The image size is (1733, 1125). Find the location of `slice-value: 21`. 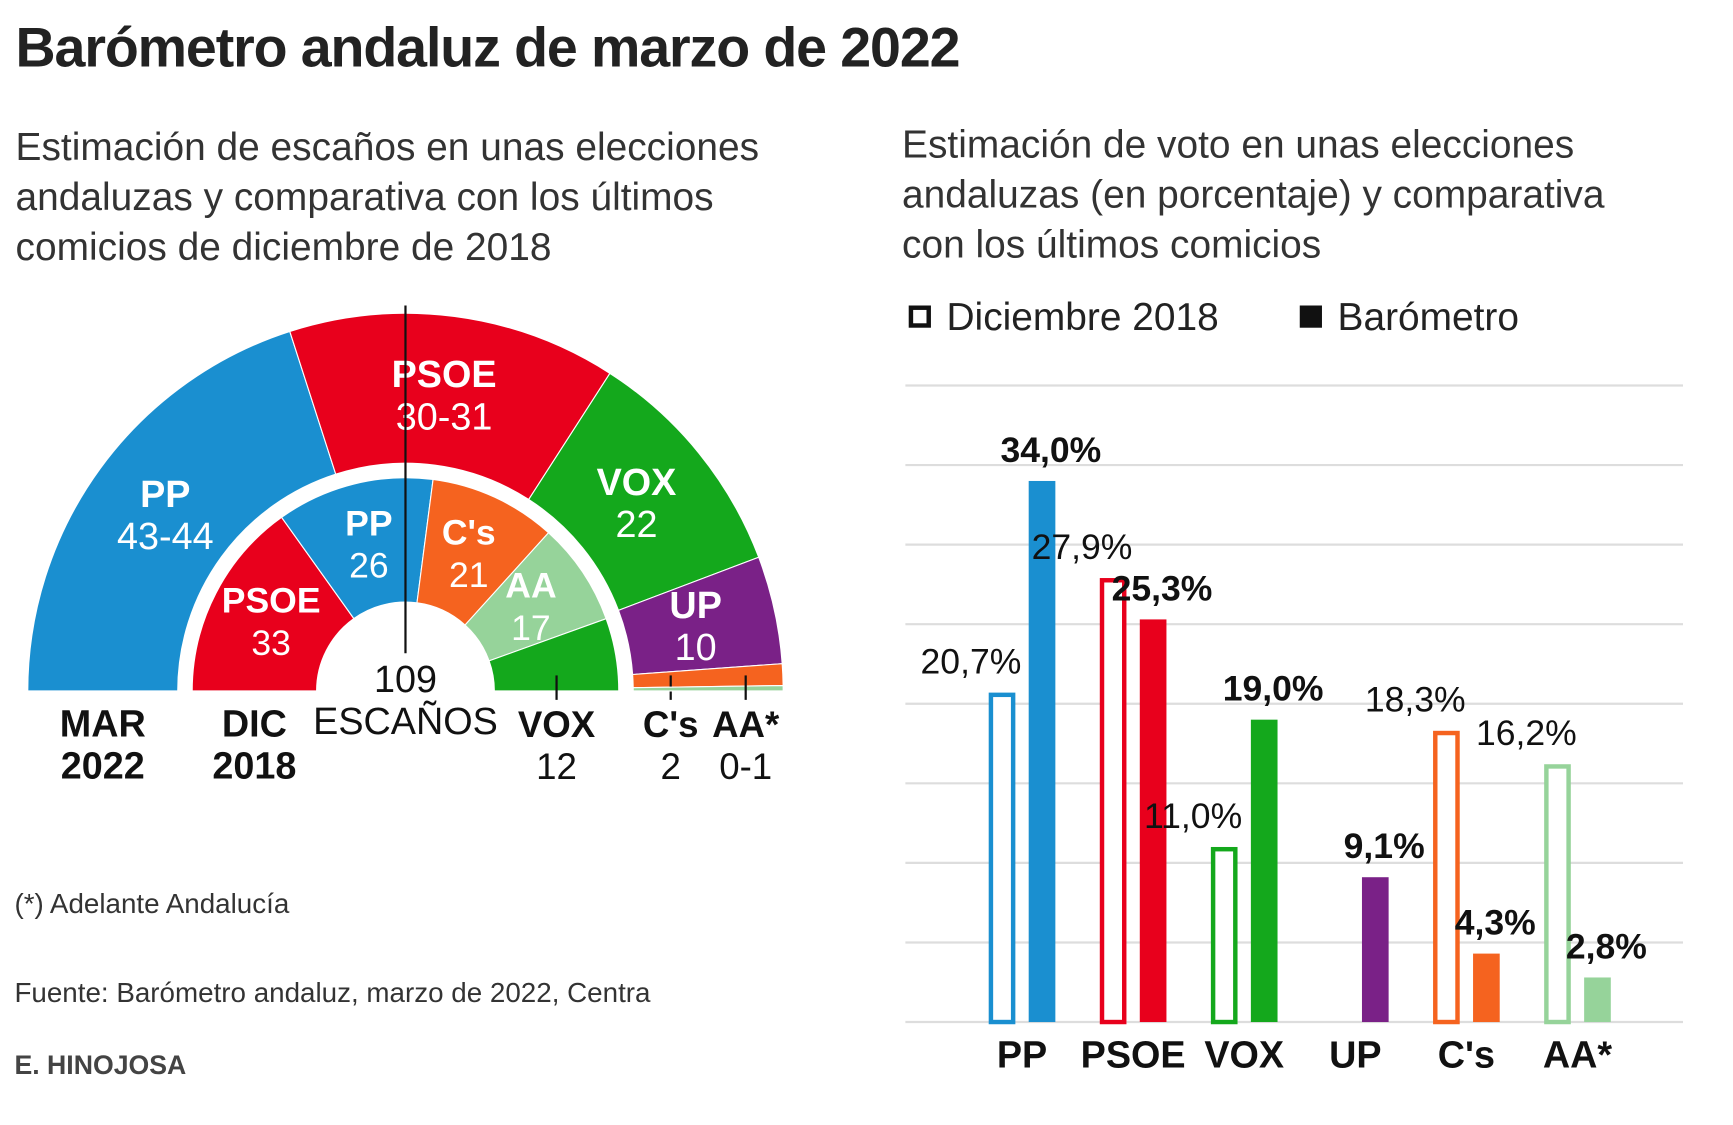

slice-value: 21 is located at coordinates (469, 575).